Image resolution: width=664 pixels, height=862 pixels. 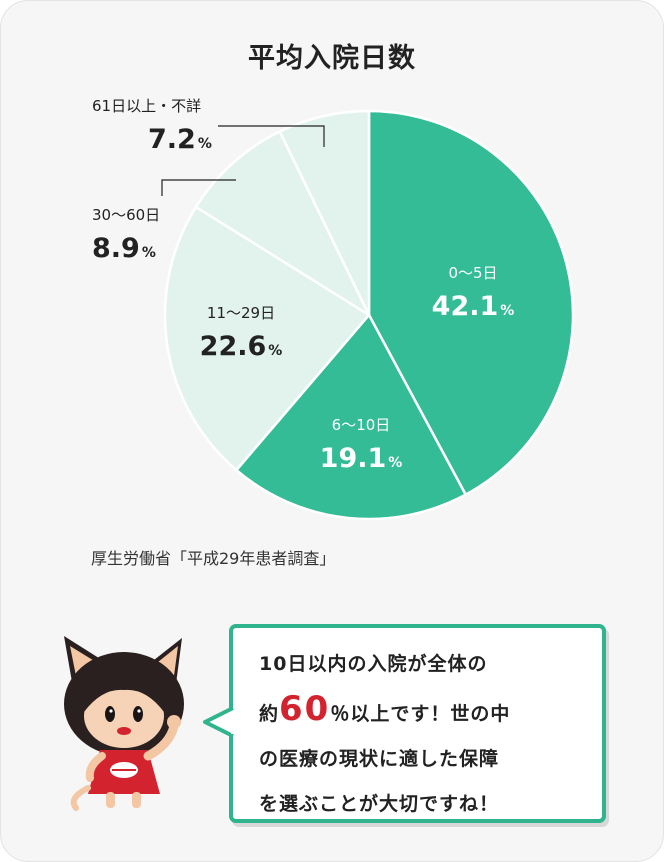 What do you see at coordinates (332, 58) in the screenshot?
I see `chart-title: 平均入院日数` at bounding box center [332, 58].